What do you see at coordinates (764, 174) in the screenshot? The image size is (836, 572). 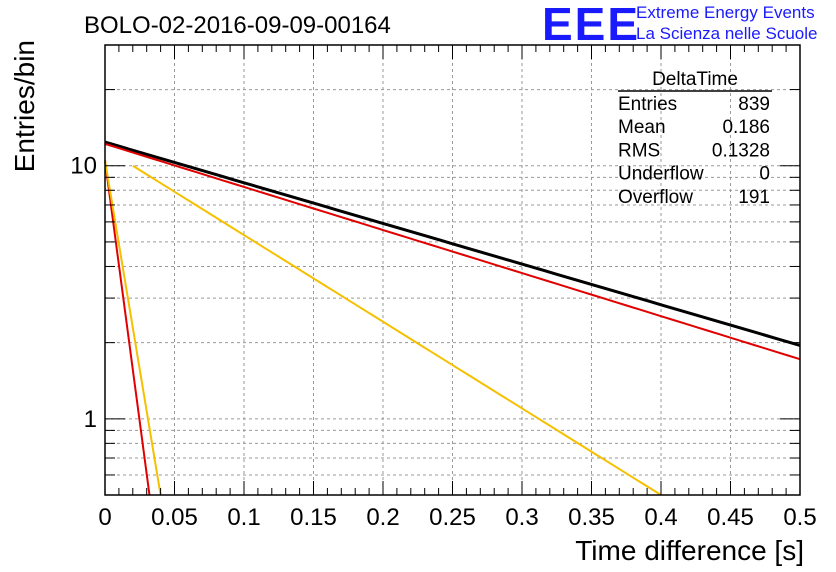 I see `stats-value: 0` at bounding box center [764, 174].